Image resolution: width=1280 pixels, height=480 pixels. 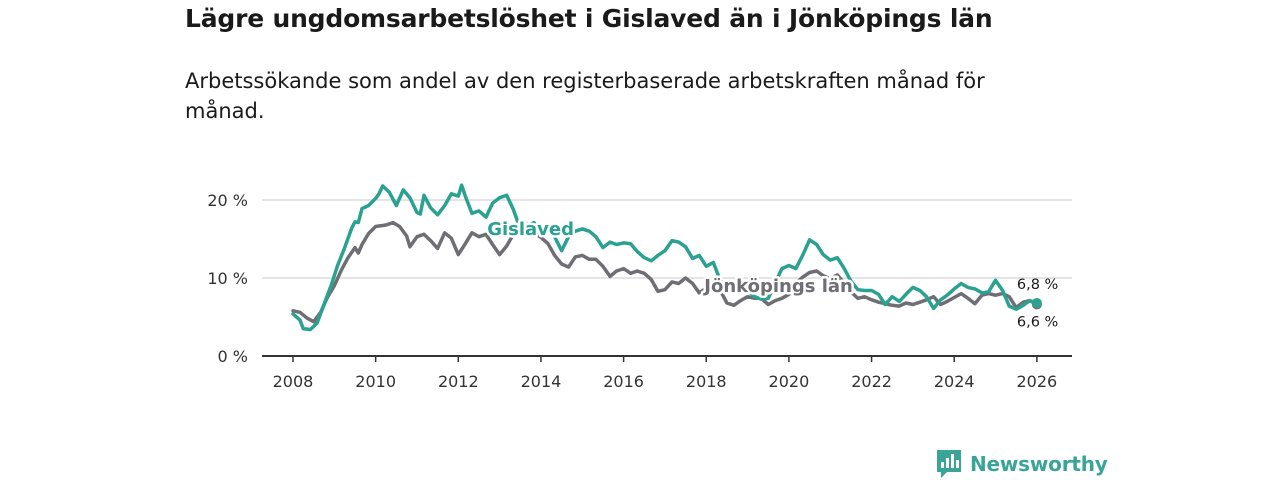 I want to click on x-tick-label: 2018, so click(x=706, y=381).